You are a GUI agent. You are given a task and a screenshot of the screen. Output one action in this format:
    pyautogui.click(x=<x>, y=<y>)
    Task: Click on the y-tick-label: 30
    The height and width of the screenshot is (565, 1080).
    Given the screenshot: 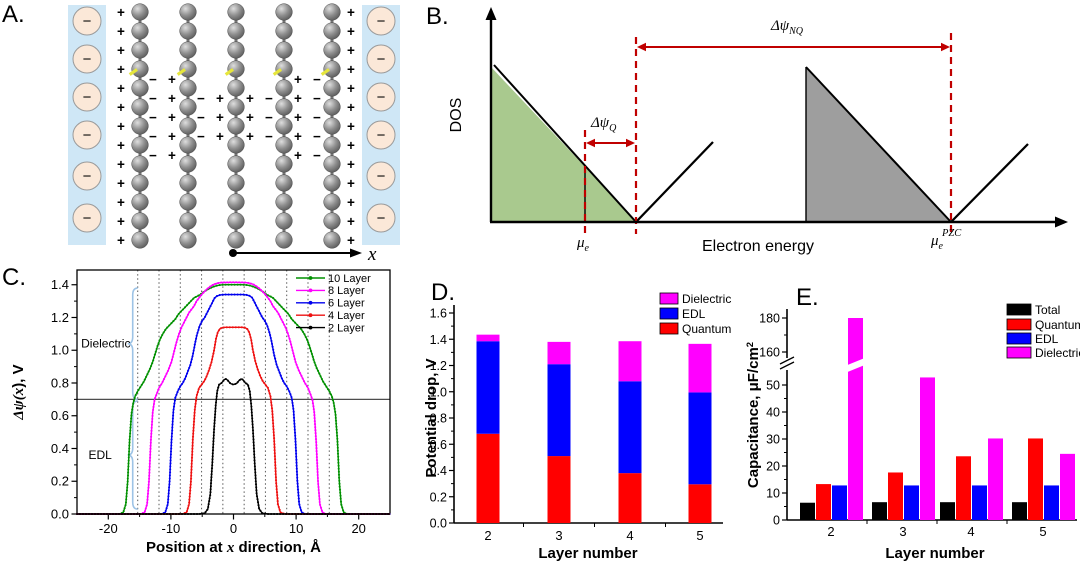 What is the action you would take?
    pyautogui.click(x=773, y=440)
    